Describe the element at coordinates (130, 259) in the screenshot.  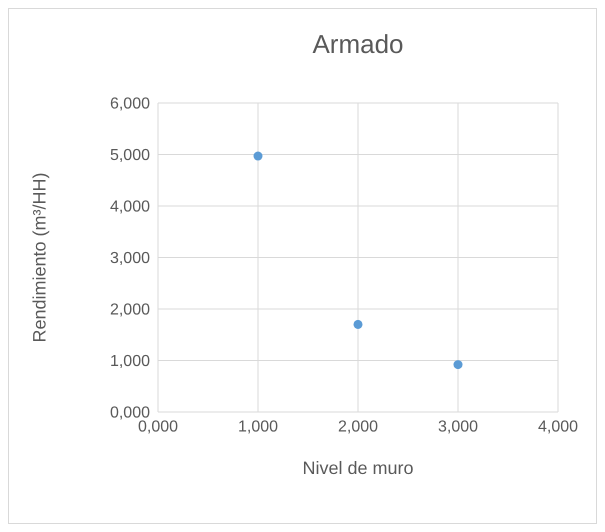
I see `y-tick-label: 3,000` at that location.